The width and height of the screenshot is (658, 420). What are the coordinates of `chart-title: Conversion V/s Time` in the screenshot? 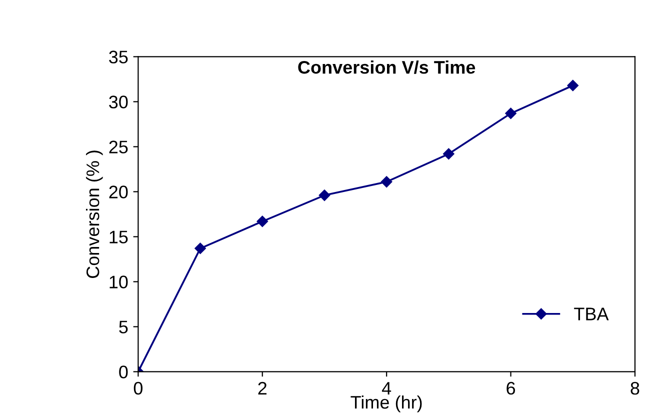 It's located at (387, 67).